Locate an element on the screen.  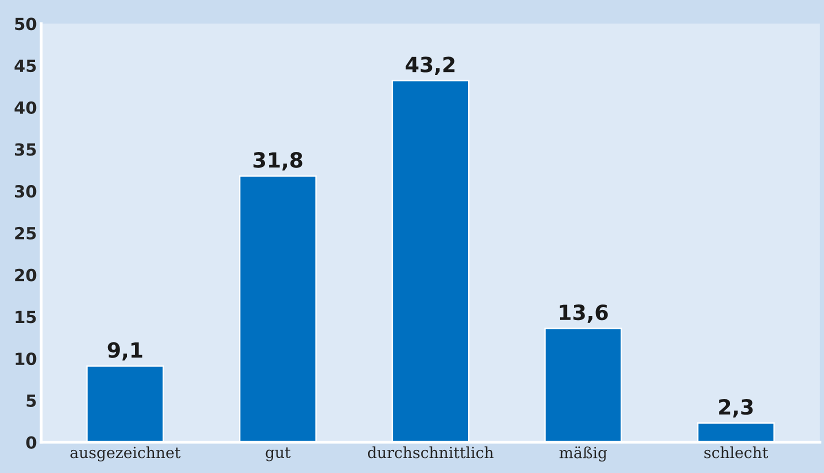
y-tick-label: 0 is located at coordinates (31, 442).